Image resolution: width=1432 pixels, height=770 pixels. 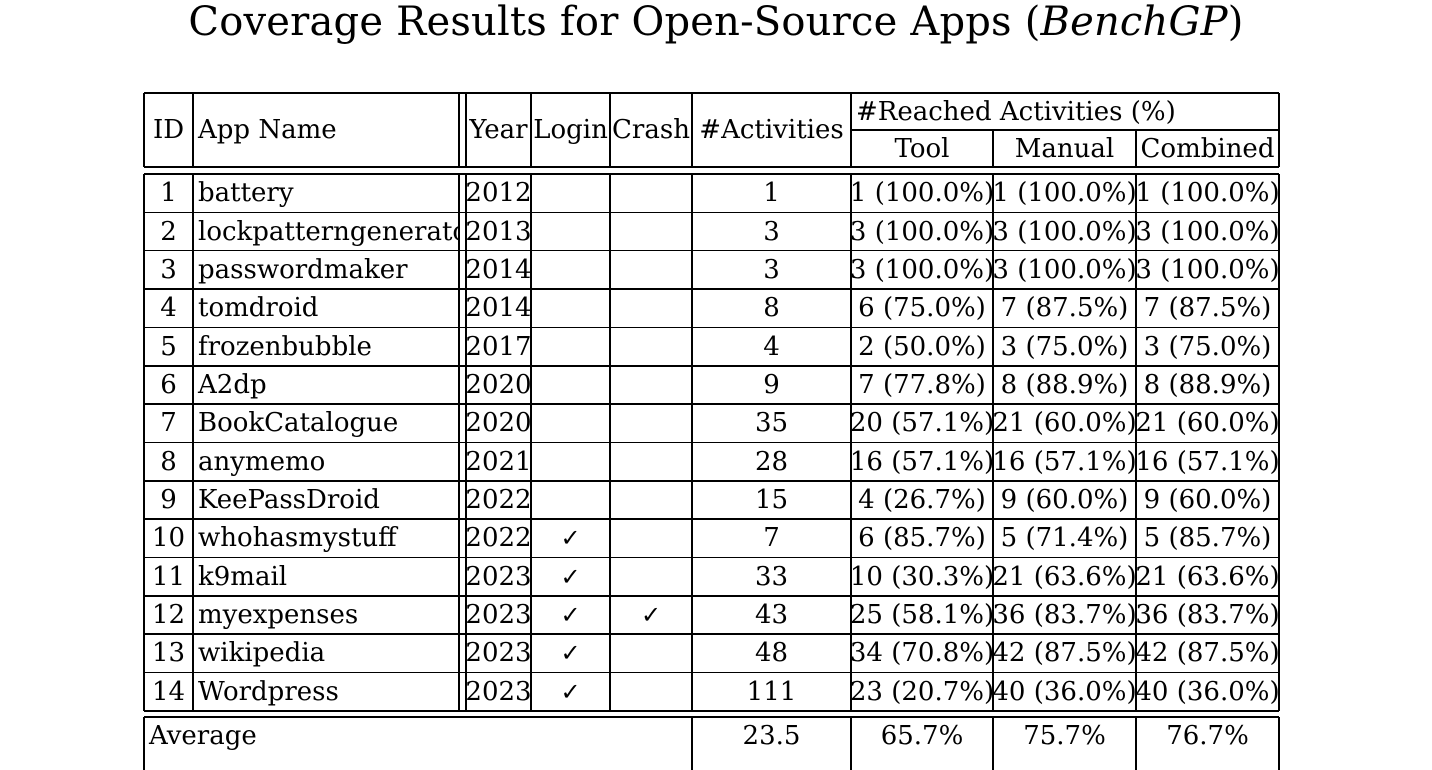 I want to click on cell-activities: 28, so click(x=771, y=461).